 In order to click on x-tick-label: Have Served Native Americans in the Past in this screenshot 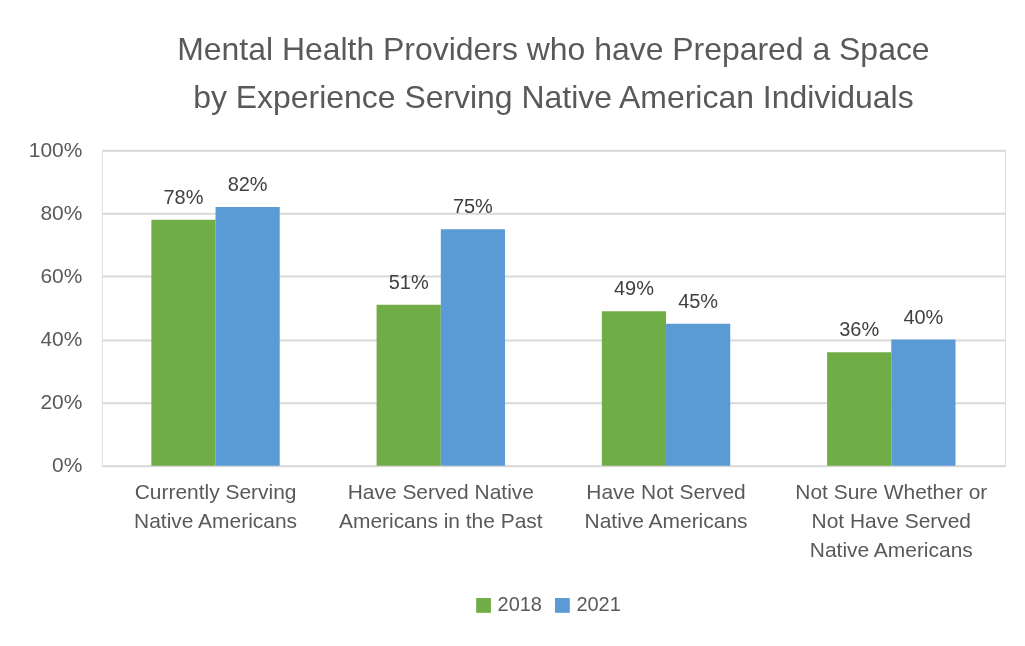, I will do `click(440, 506)`.